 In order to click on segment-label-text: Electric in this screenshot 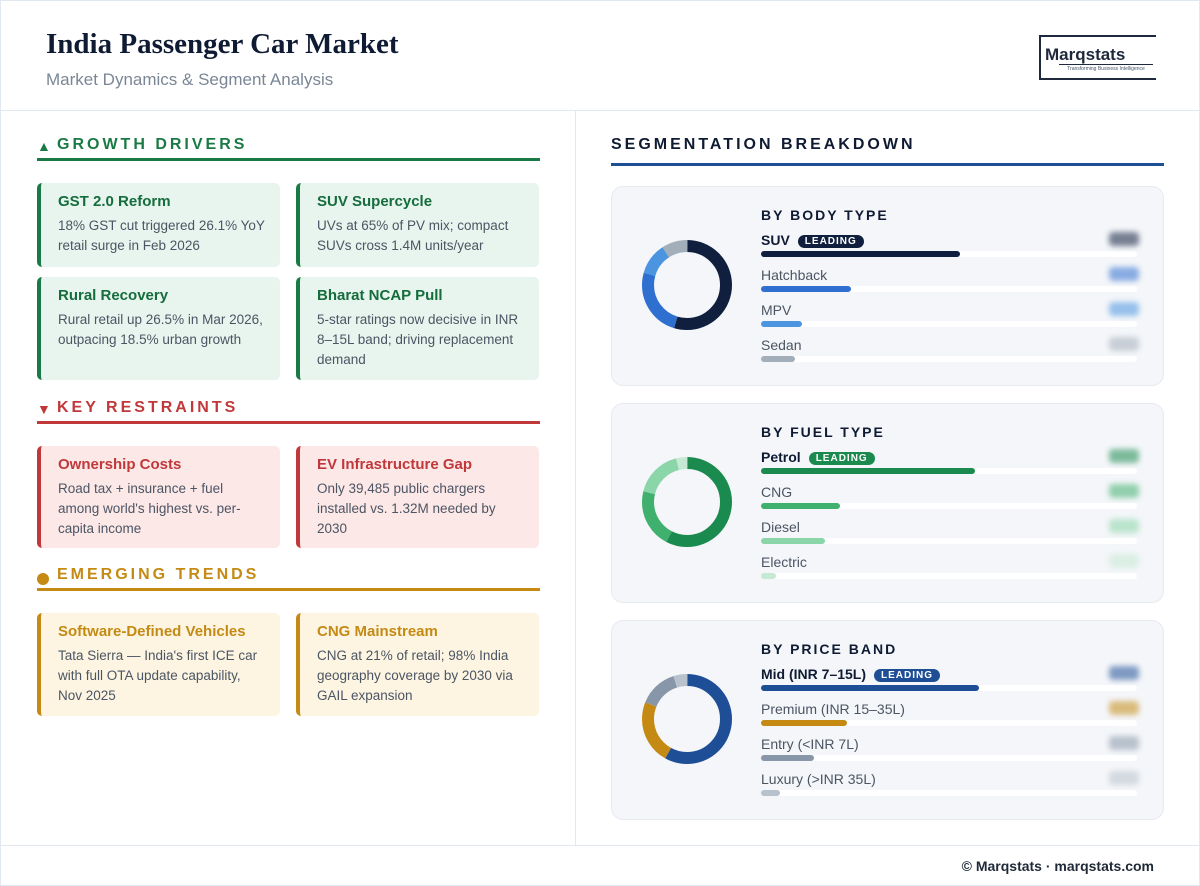, I will do `click(784, 562)`.